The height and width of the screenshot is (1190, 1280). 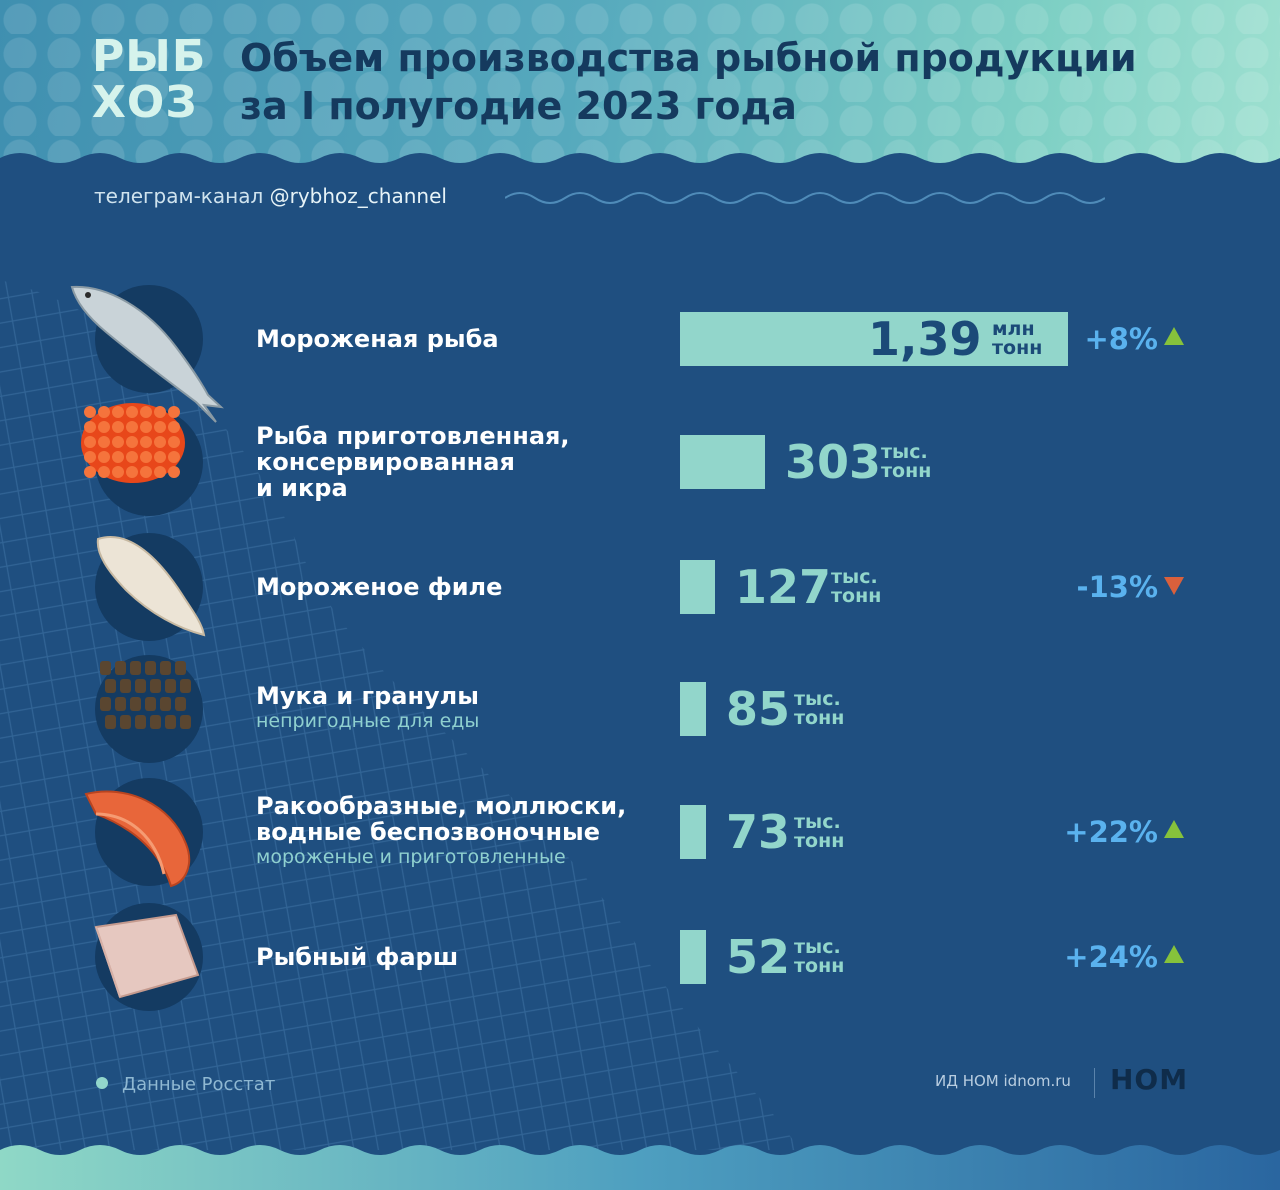 I want to click on source-text: Данные Росстат, so click(x=199, y=1084).